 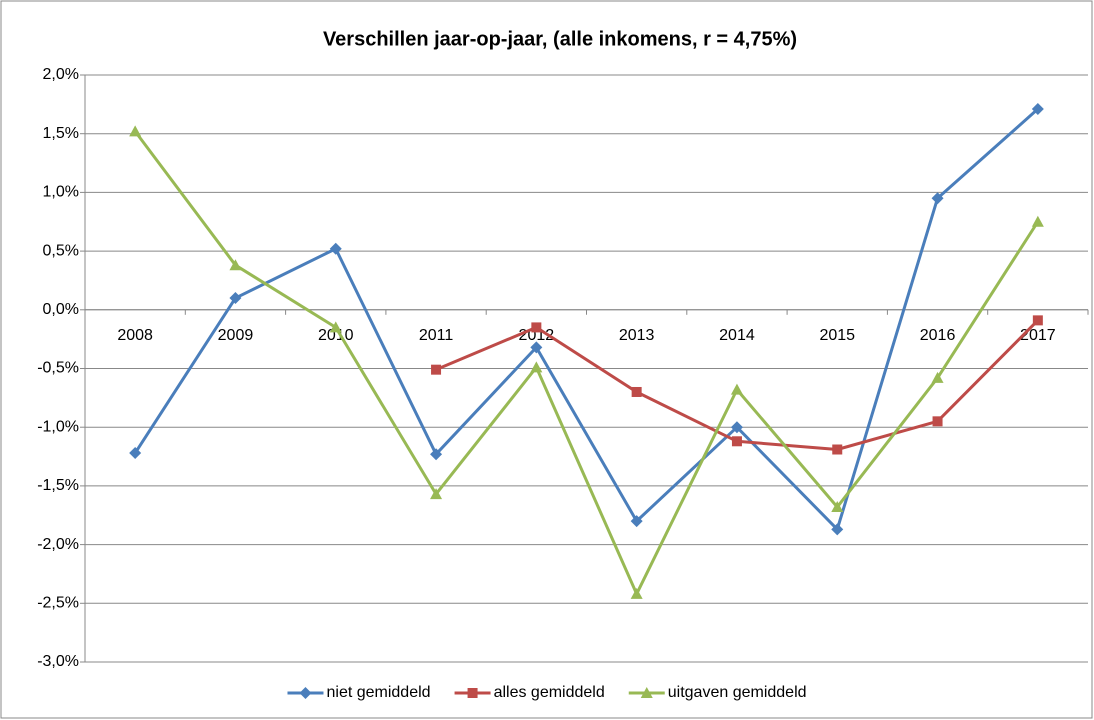 What do you see at coordinates (135, 335) in the screenshot?
I see `x-tick-label: 2008` at bounding box center [135, 335].